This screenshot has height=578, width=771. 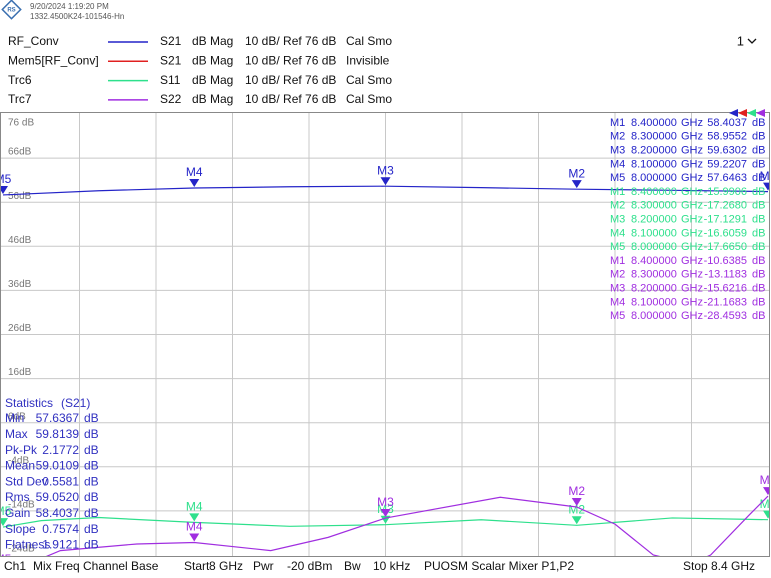 I want to click on marker-table-value: 58.9552, so click(x=727, y=137).